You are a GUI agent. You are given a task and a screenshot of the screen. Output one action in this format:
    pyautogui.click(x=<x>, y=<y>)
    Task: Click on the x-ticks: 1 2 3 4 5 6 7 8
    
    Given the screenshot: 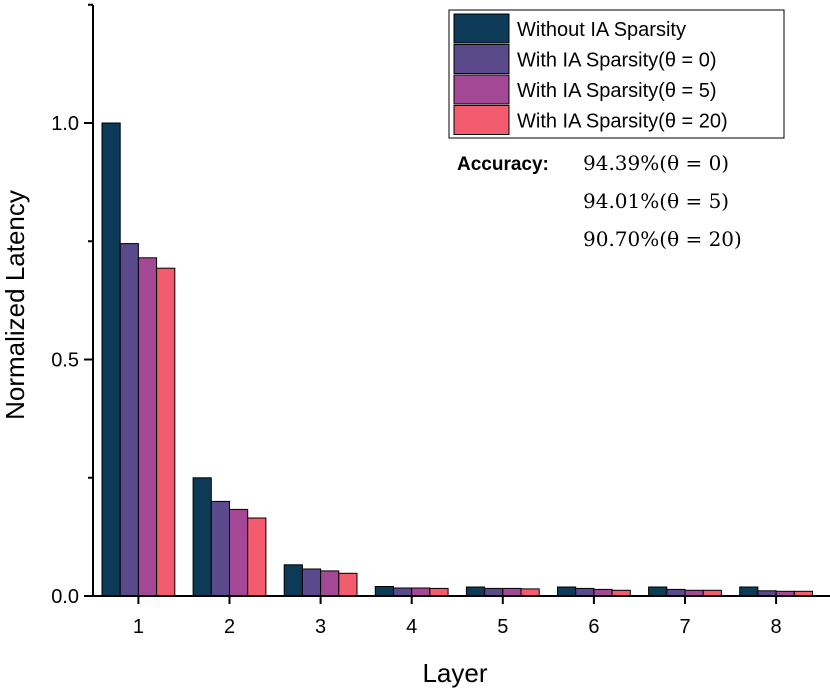 What is the action you would take?
    pyautogui.click(x=457, y=617)
    